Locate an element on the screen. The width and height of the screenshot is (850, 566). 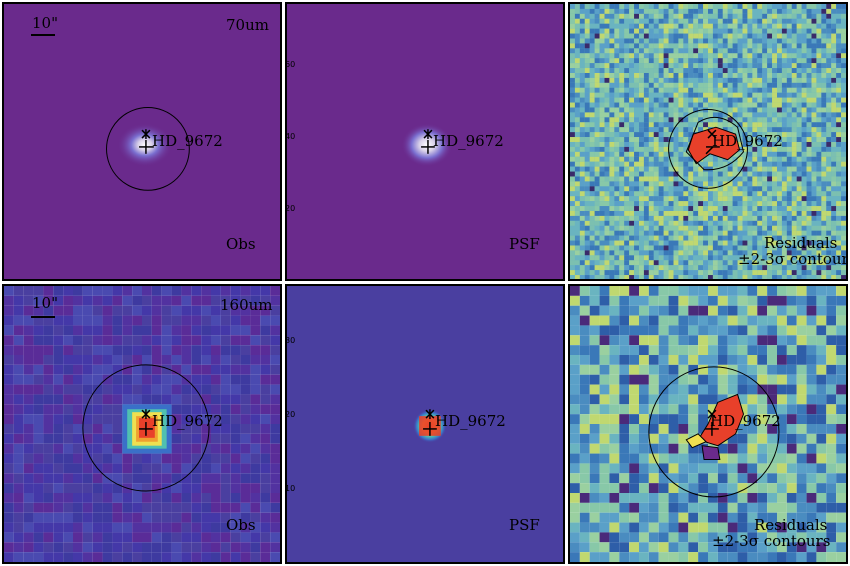
tick-label: 60 is located at coordinates (290, 64).